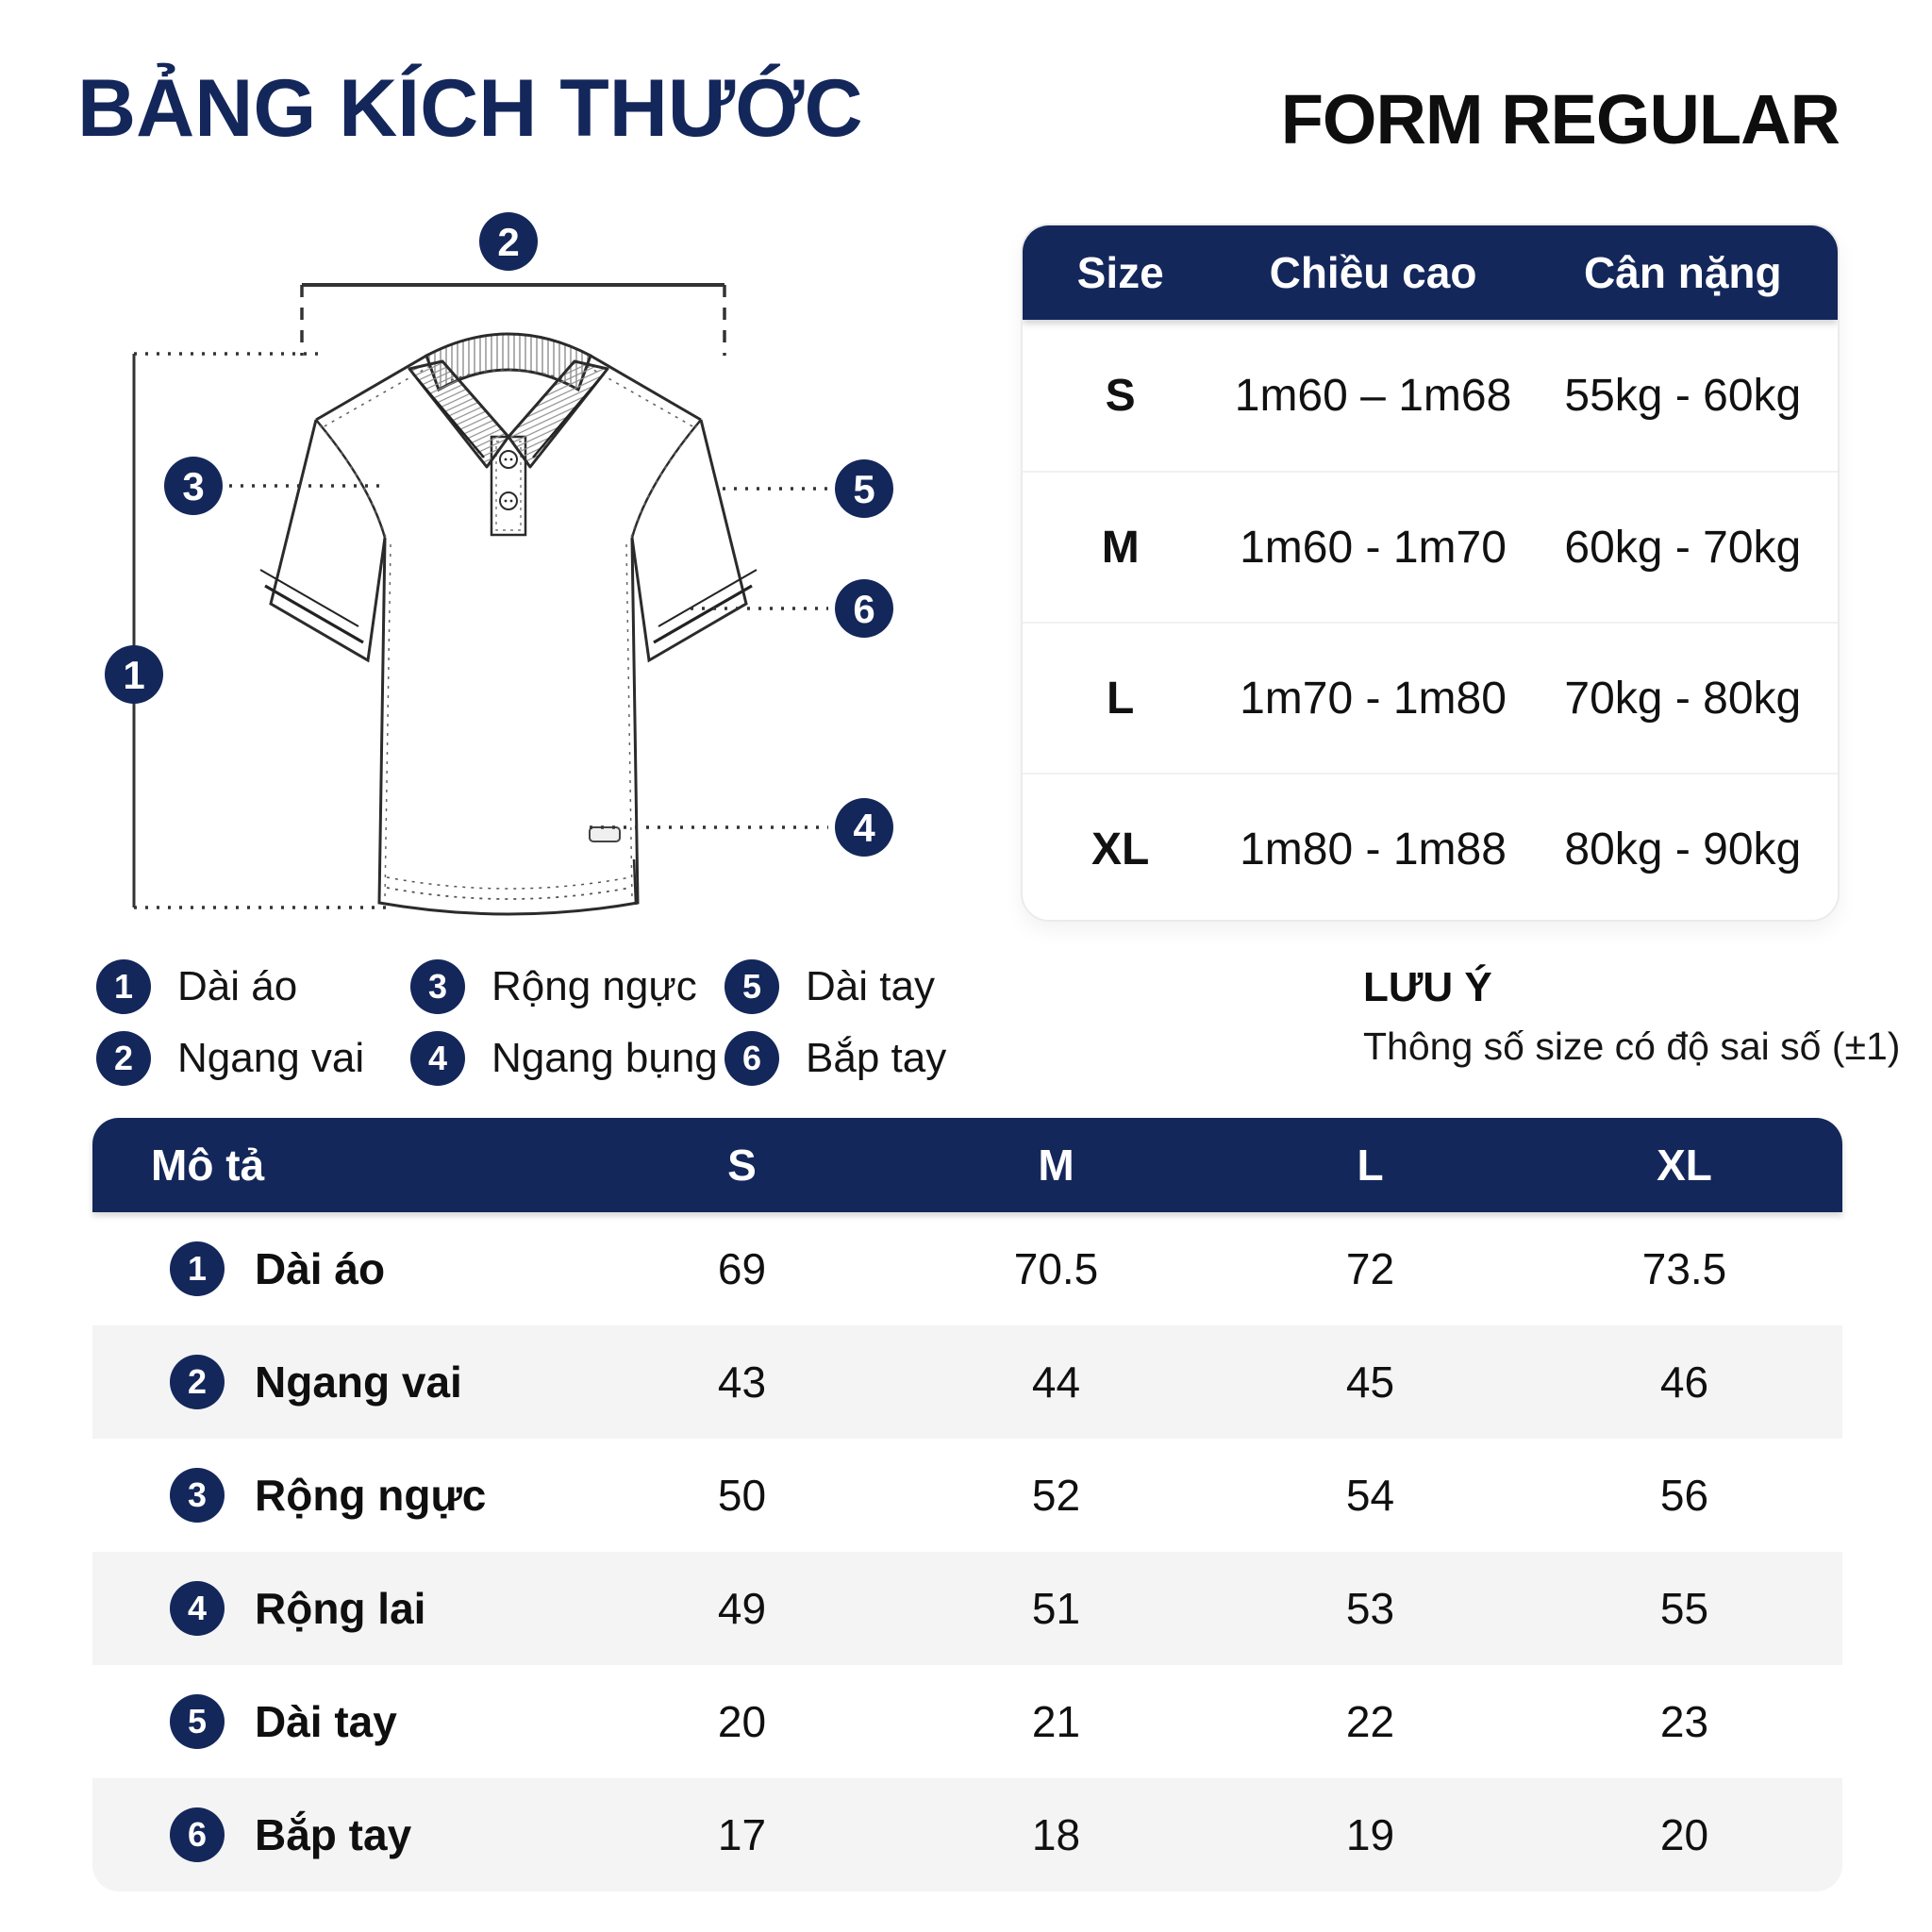 The width and height of the screenshot is (1932, 1932). I want to click on row-label: Rộng lai, so click(340, 1608).